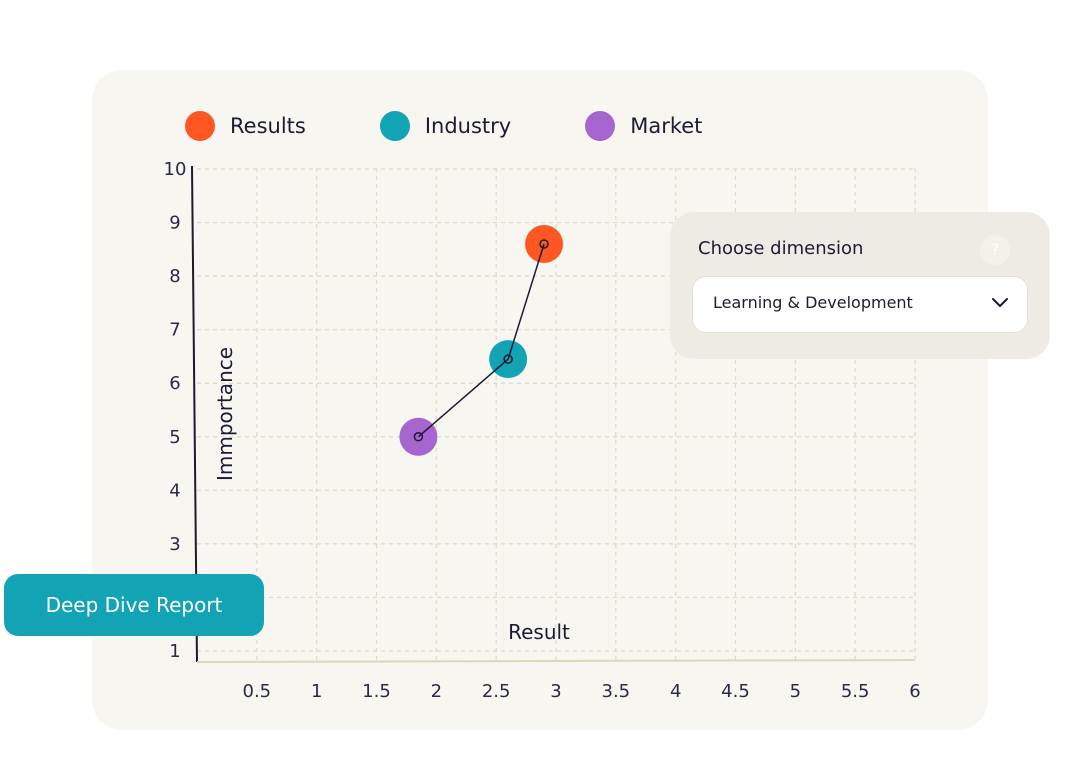 Image resolution: width=1080 pixels, height=780 pixels. I want to click on x-tick-label: 4, so click(675, 691).